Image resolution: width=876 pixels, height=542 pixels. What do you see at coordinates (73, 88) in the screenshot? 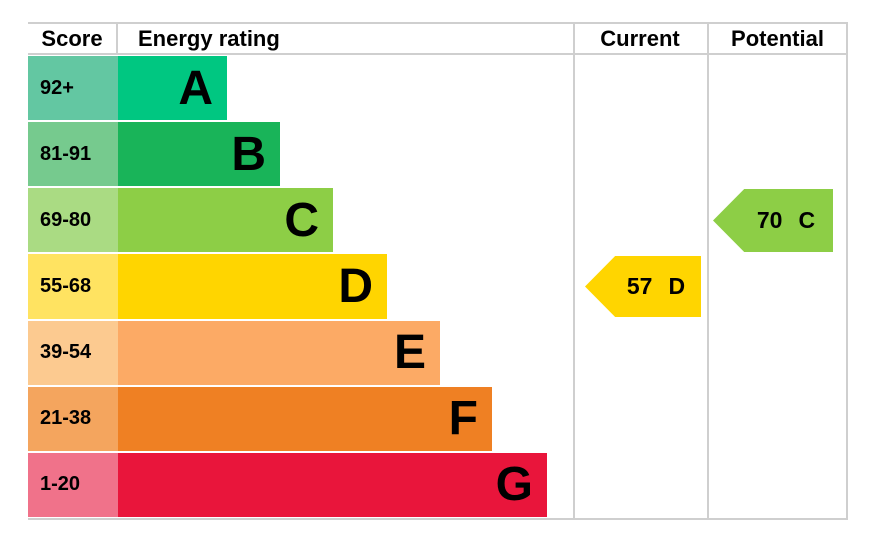
I see `score-range-cell: 92+` at bounding box center [73, 88].